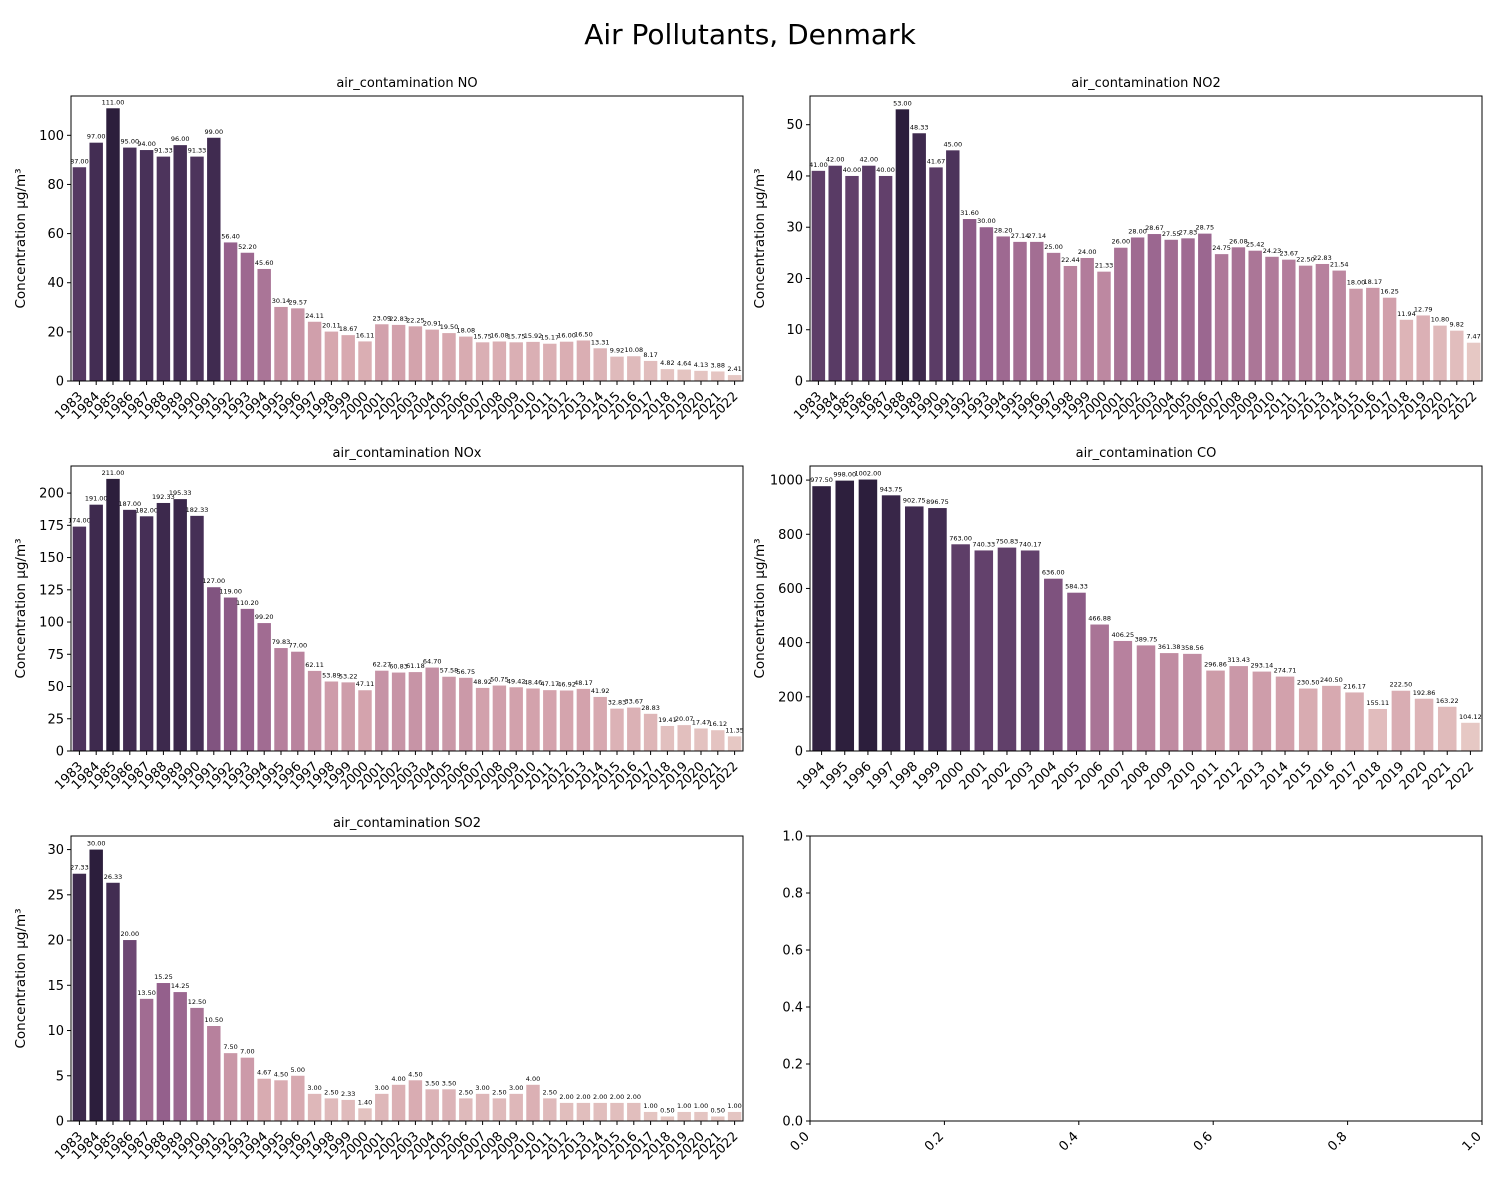 The image size is (1500, 1200). Describe the element at coordinates (684, 719) in the screenshot. I see `bar-value-label: 20.07` at that location.